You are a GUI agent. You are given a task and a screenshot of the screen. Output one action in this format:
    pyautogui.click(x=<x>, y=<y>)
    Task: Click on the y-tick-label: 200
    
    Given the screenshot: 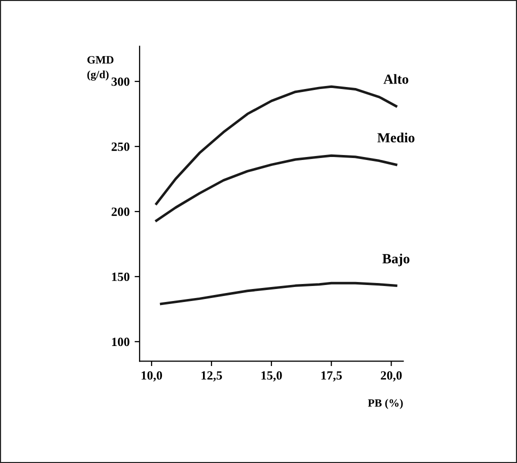 What is the action you would take?
    pyautogui.click(x=121, y=212)
    